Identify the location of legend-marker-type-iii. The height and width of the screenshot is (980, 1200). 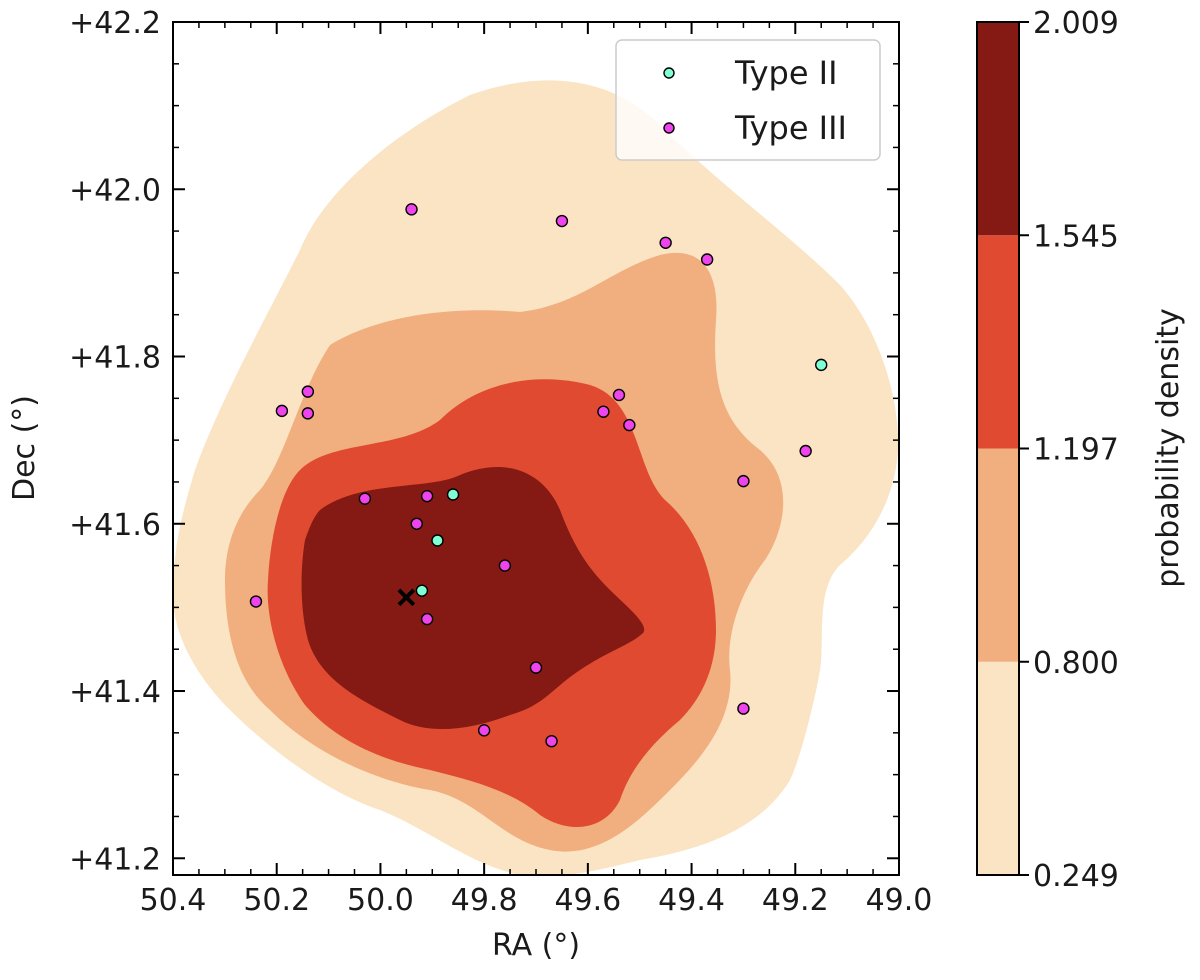
(669, 128).